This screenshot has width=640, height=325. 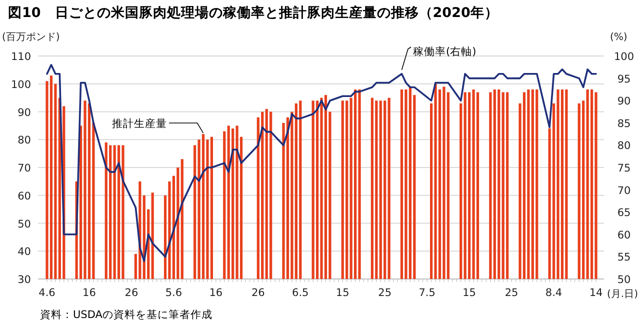 I want to click on x-tick-label: 4.6, so click(x=47, y=293).